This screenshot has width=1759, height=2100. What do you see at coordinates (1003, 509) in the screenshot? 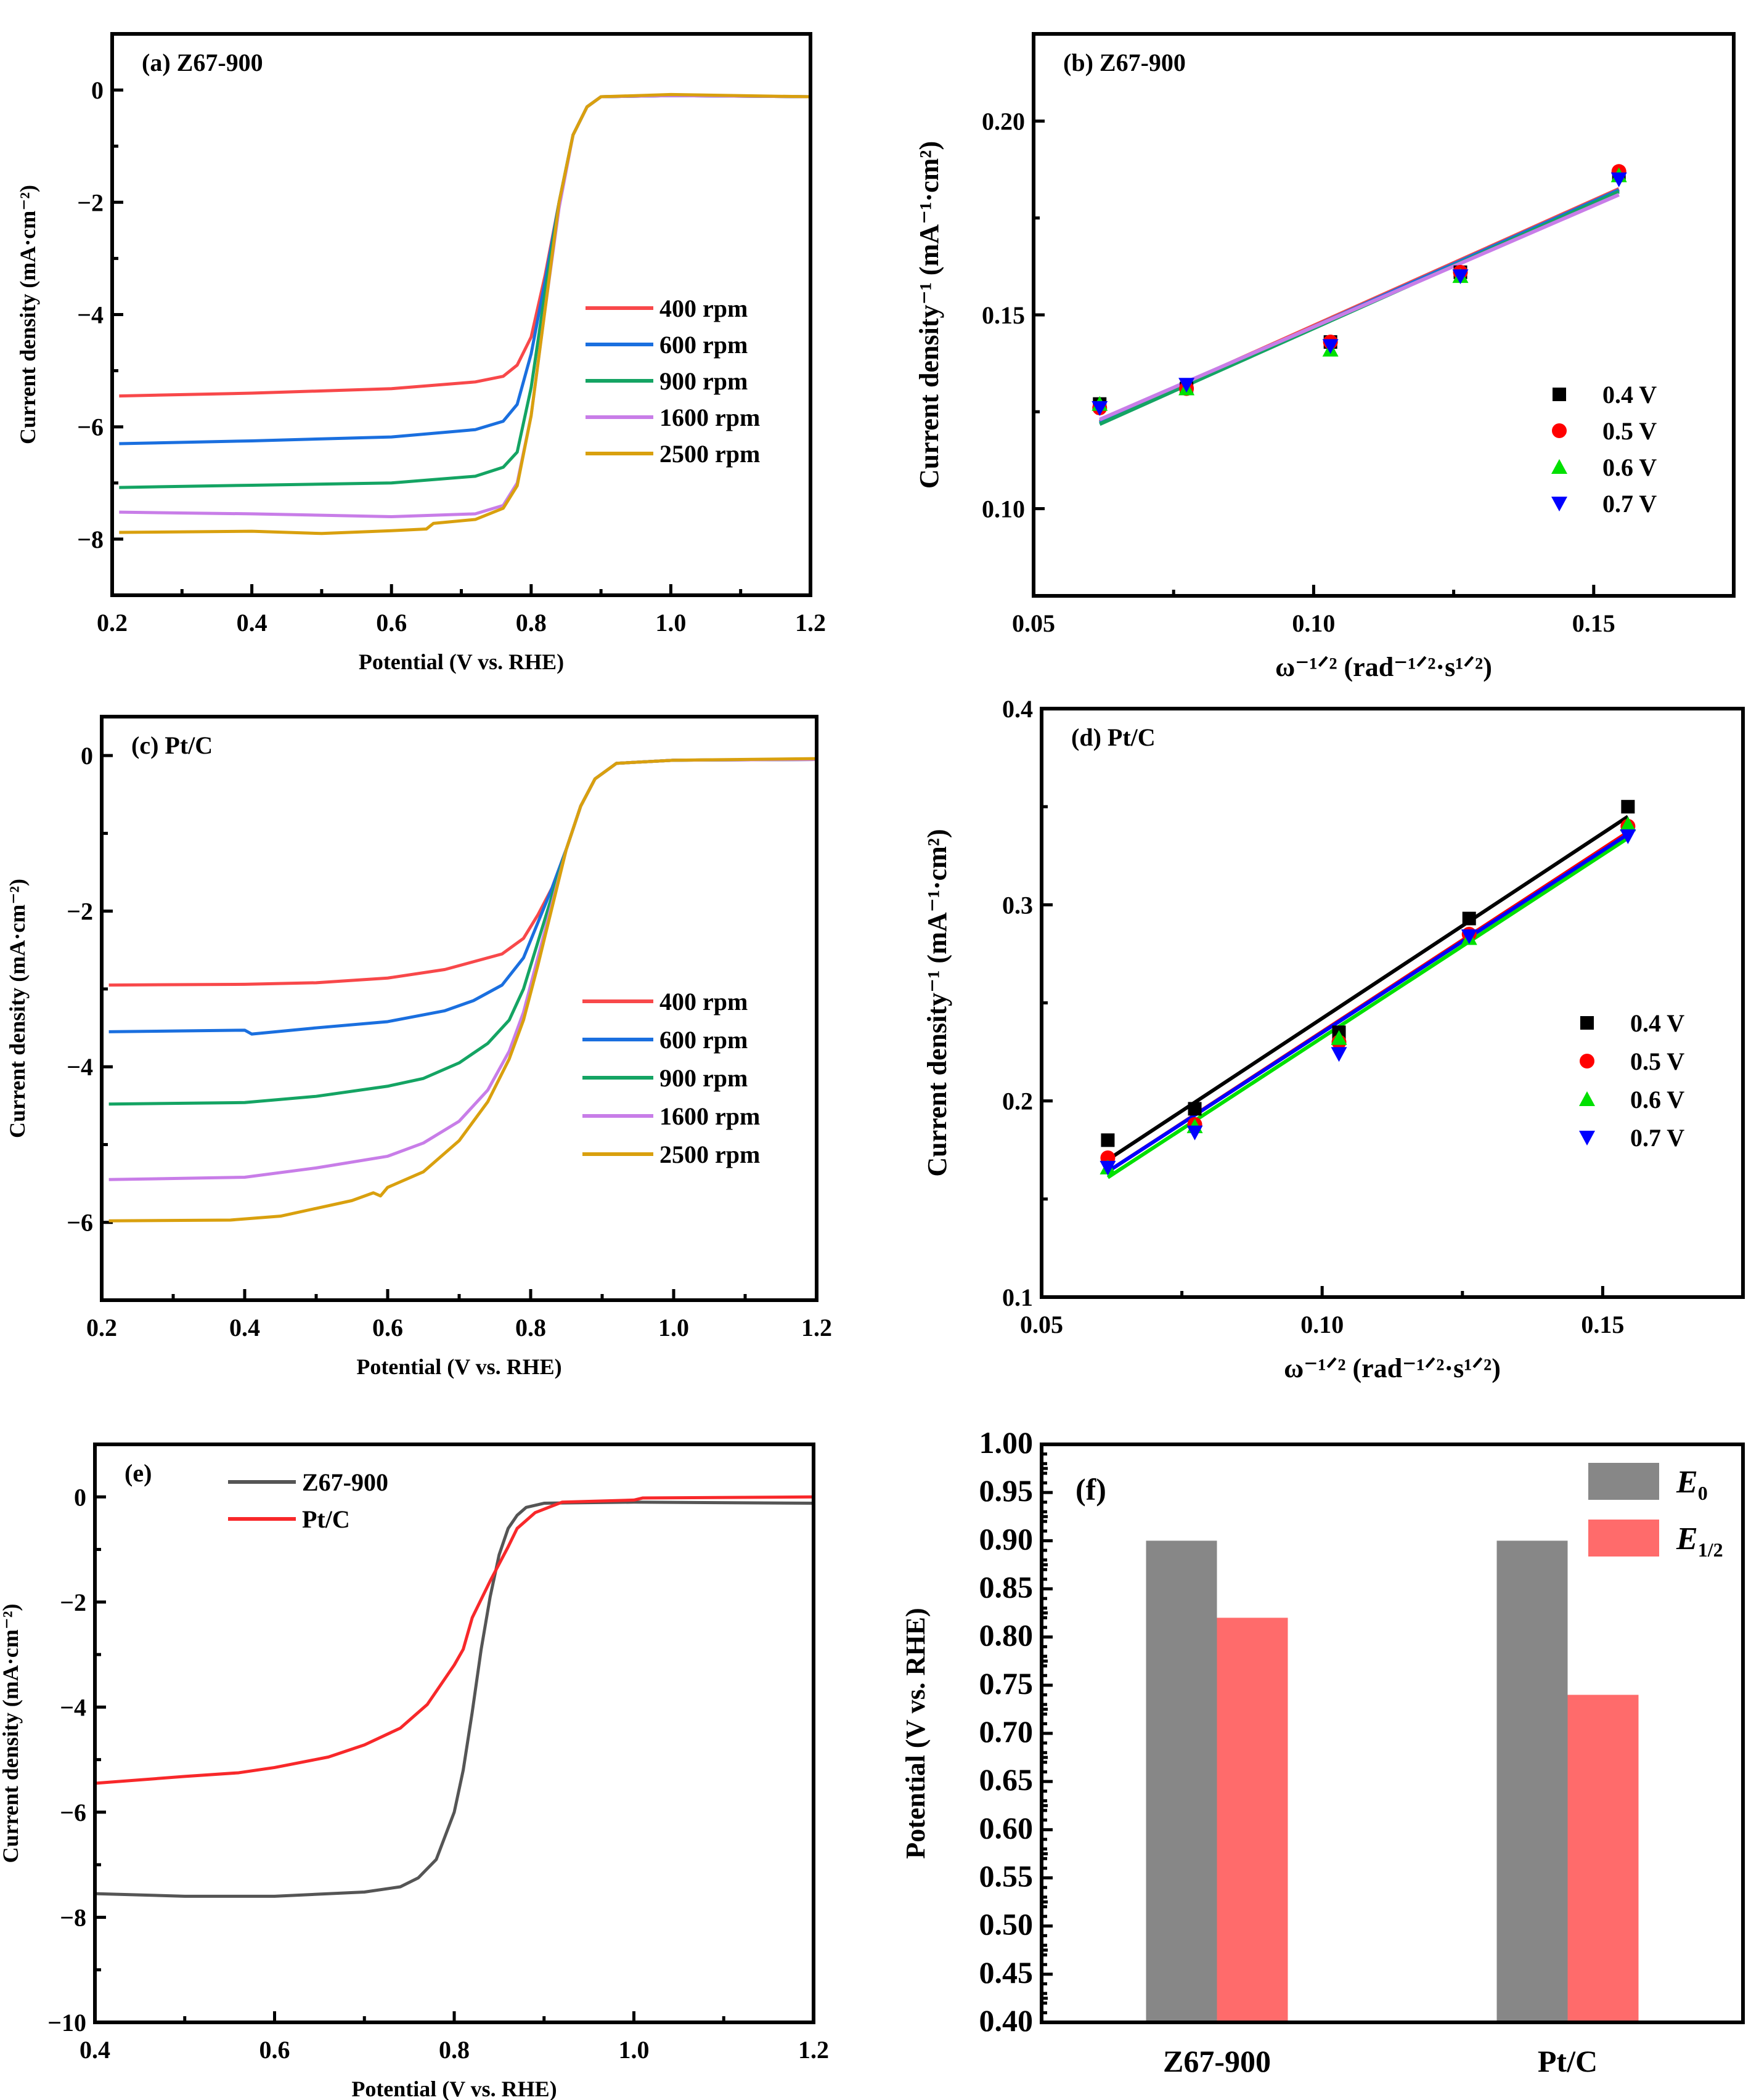
I see `y-tick-label: 0.10` at bounding box center [1003, 509].